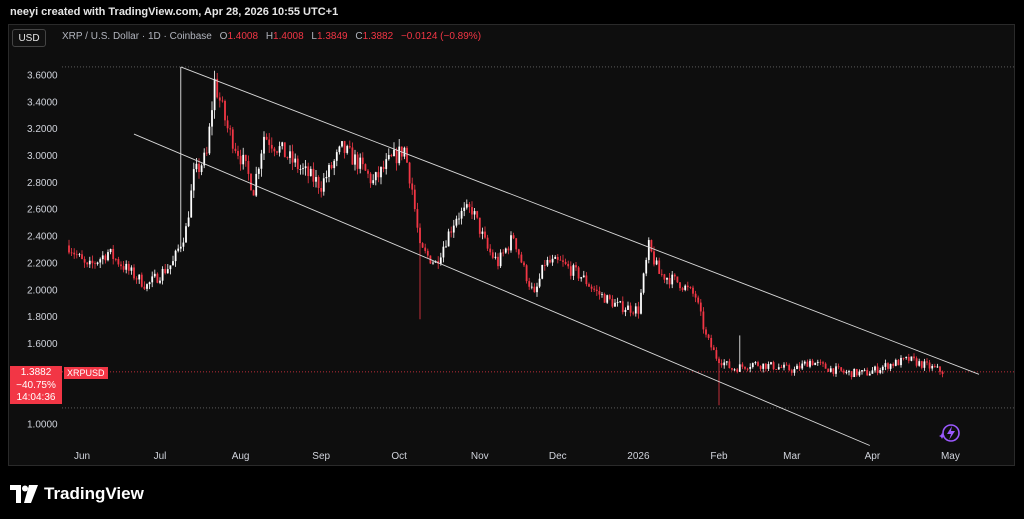 The image size is (1024, 519). Describe the element at coordinates (399, 456) in the screenshot. I see `x-tick-label: Oct` at that location.